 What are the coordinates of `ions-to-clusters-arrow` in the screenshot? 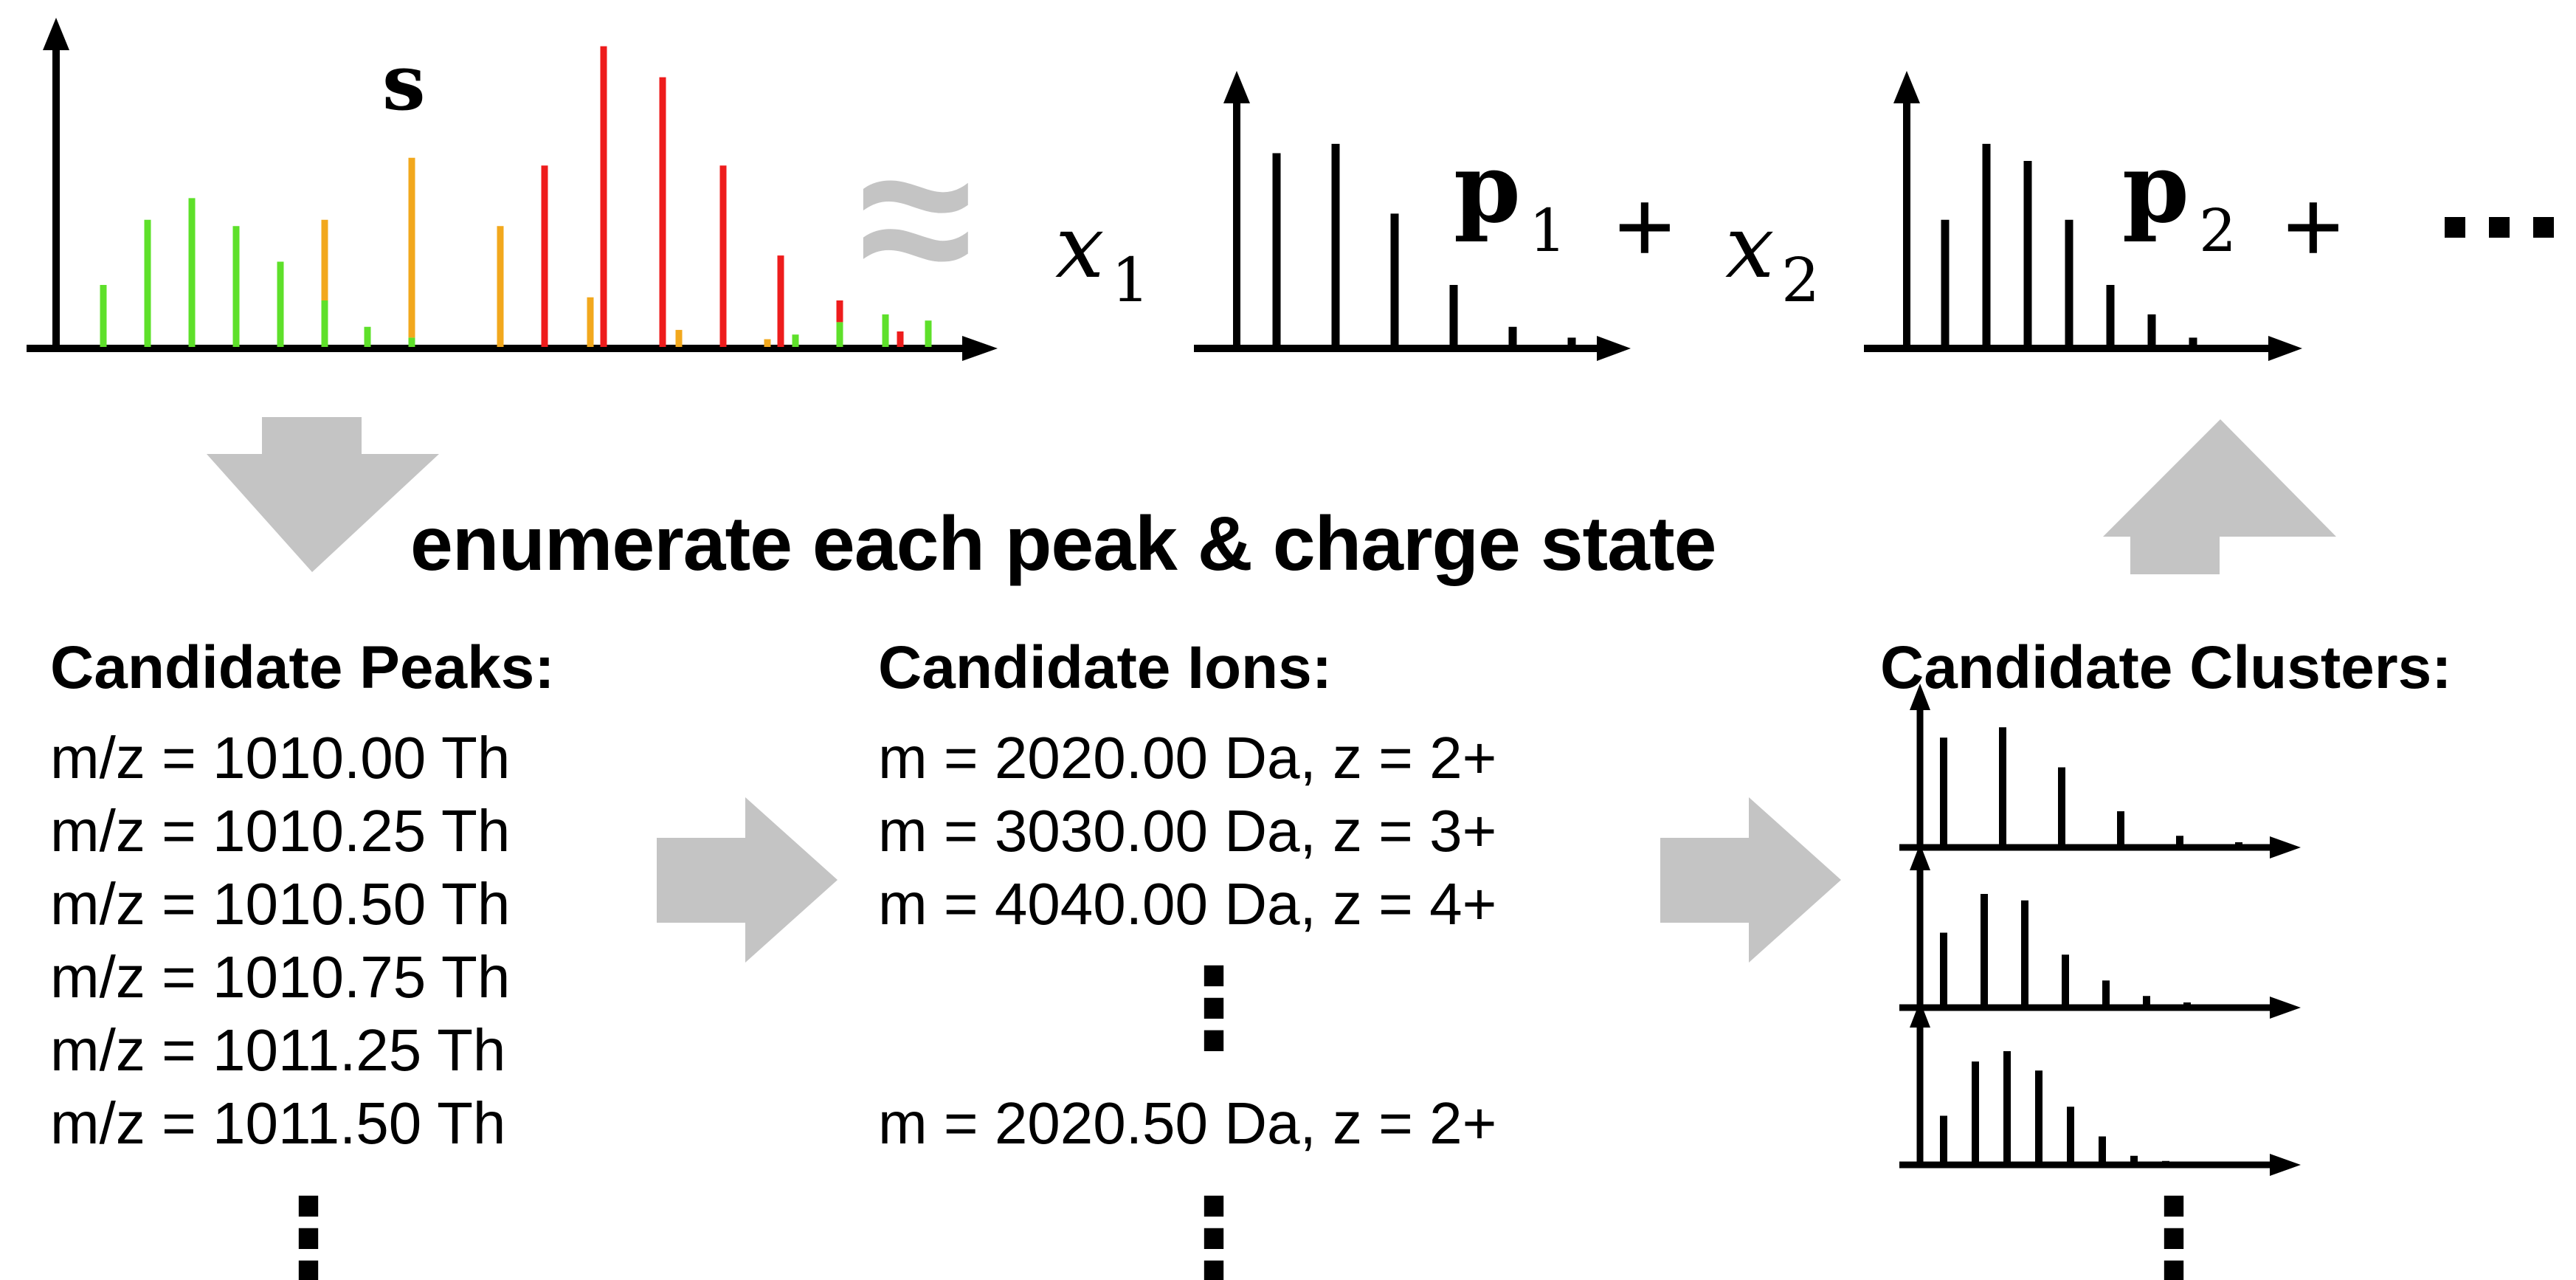 It's located at (1751, 880).